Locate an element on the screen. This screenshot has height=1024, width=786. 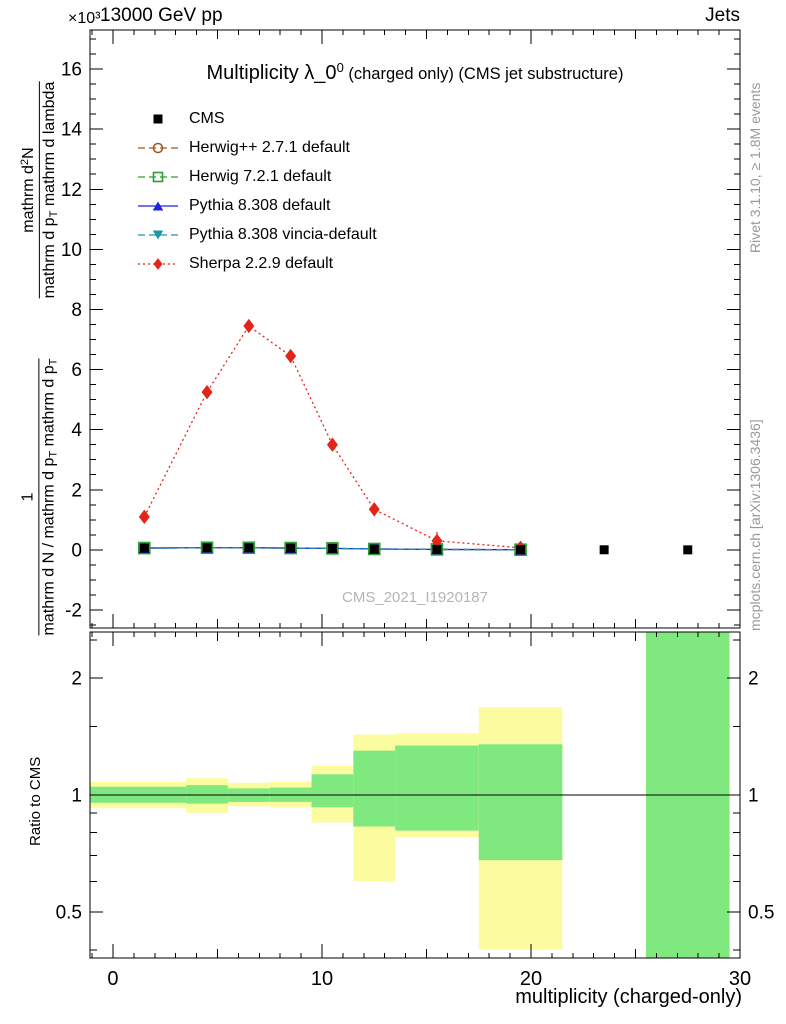
y-axis-label-lower-denominator: mathrm d N / mathrm d pT mathrm d pT is located at coordinates (50, 497).